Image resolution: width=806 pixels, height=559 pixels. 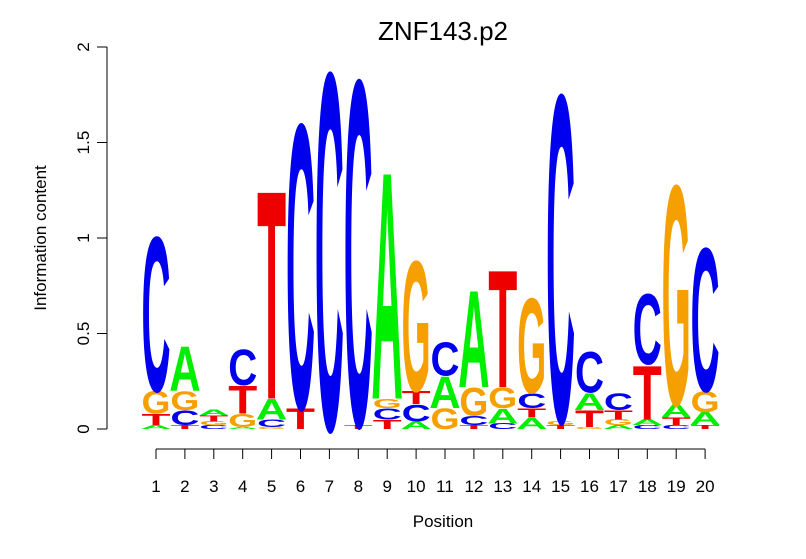 What do you see at coordinates (40, 238) in the screenshot?
I see `y-axis-label: Information content` at bounding box center [40, 238].